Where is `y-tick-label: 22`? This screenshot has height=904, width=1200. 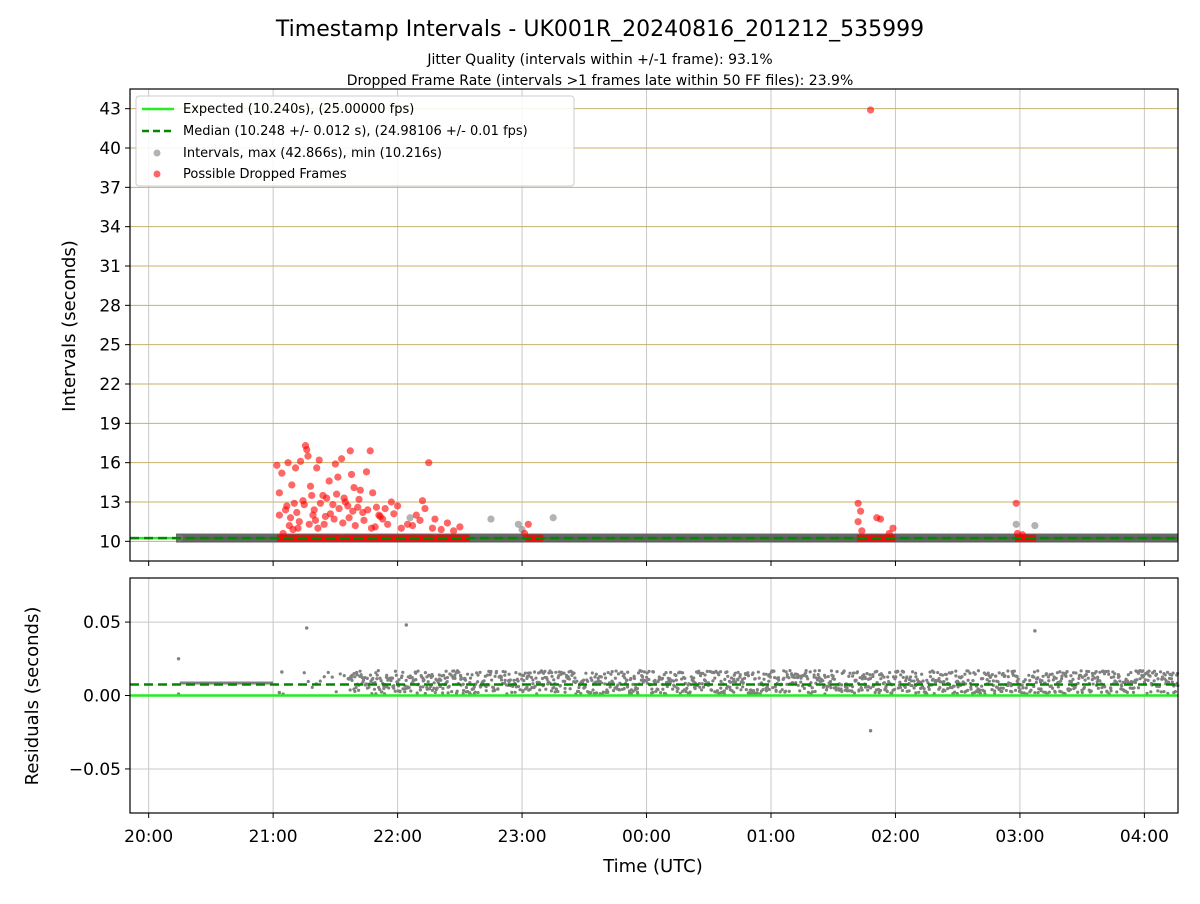
y-tick-label: 22 is located at coordinates (110, 385).